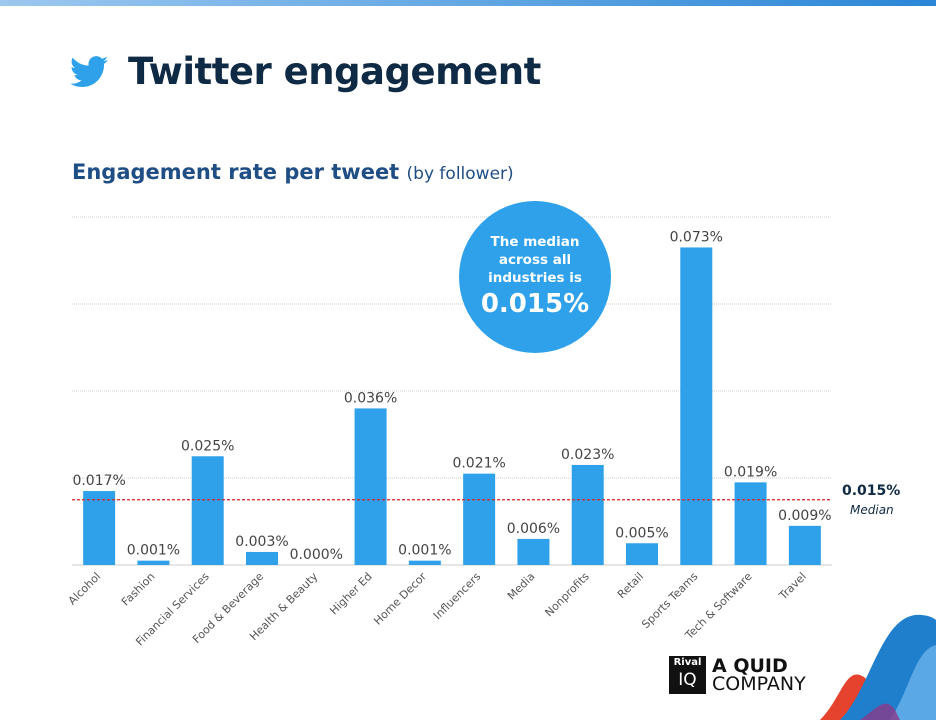  I want to click on data-label: 0.006%, so click(533, 529).